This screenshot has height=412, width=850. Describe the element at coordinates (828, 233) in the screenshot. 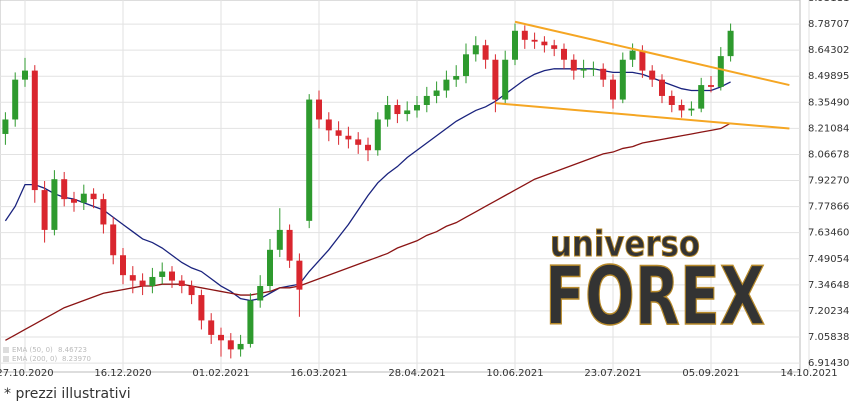

I see `y-tick-label: 7.63460` at that location.